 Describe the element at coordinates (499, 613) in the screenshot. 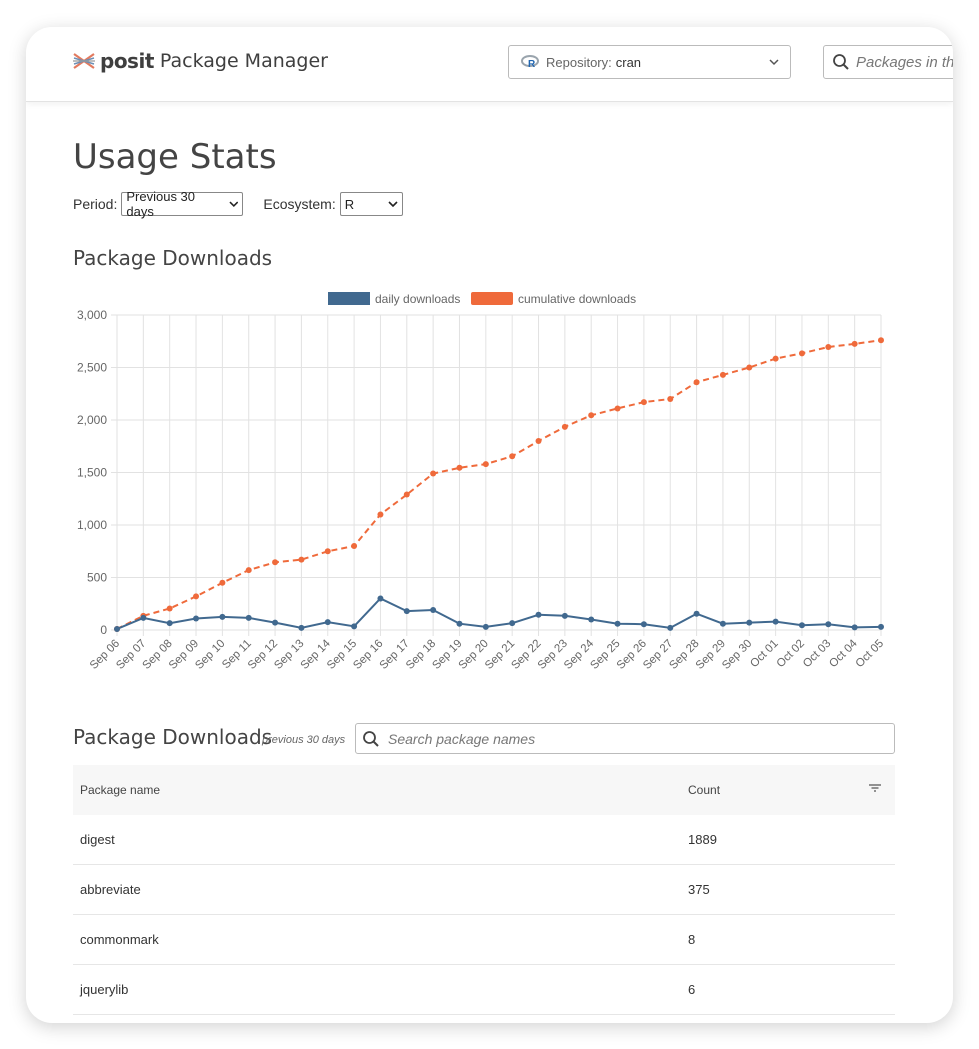

I see `daily-downloads-line` at that location.